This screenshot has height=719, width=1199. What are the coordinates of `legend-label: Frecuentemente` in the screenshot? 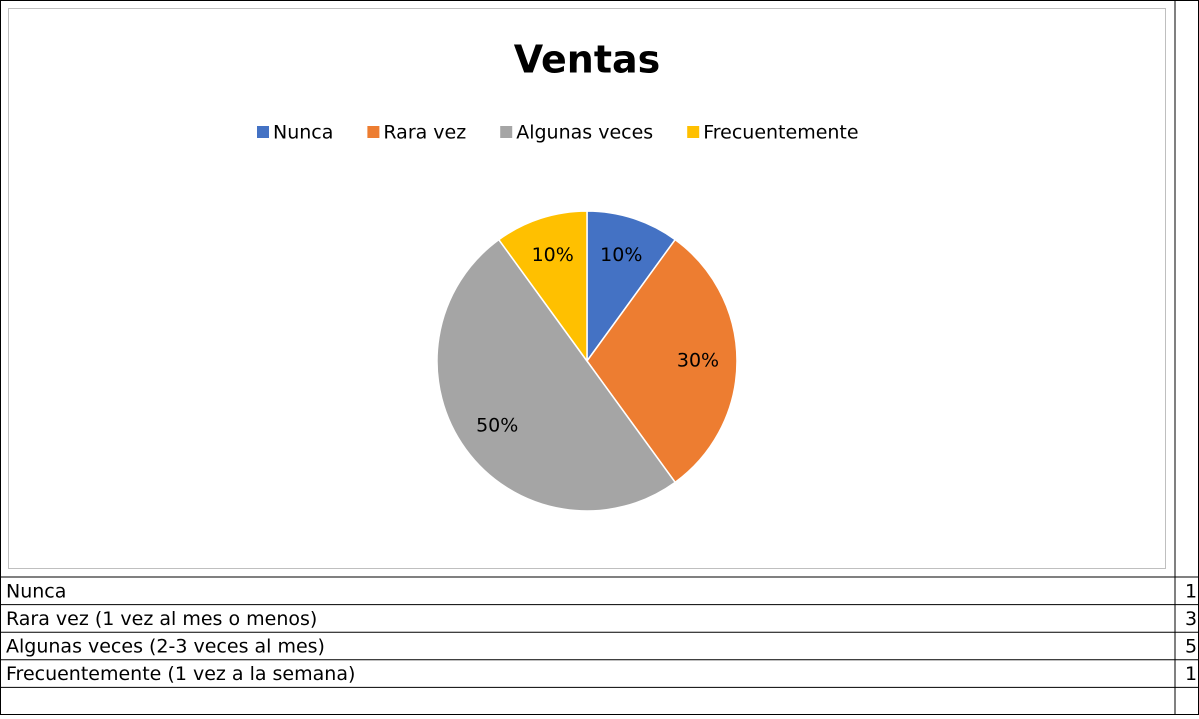 It's located at (780, 133).